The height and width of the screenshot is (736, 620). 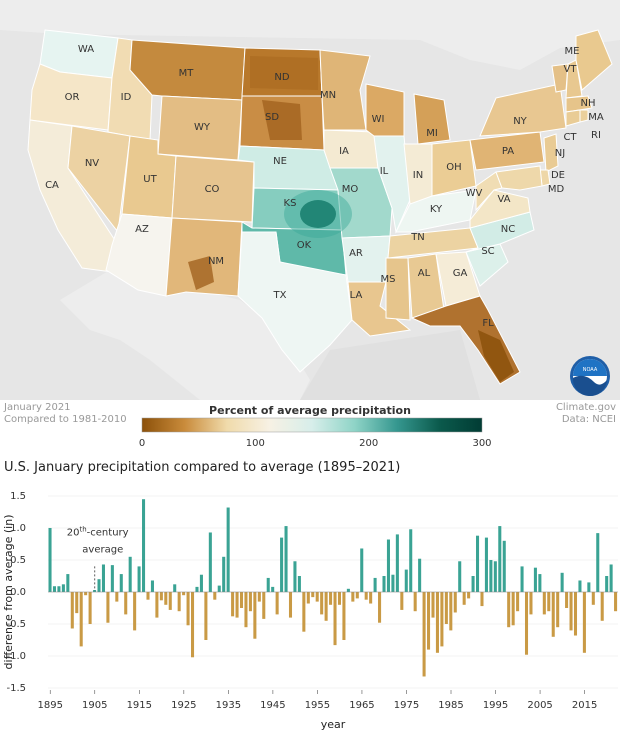 What do you see at coordinates (81, 619) in the screenshot?
I see `bar-1902` at bounding box center [81, 619].